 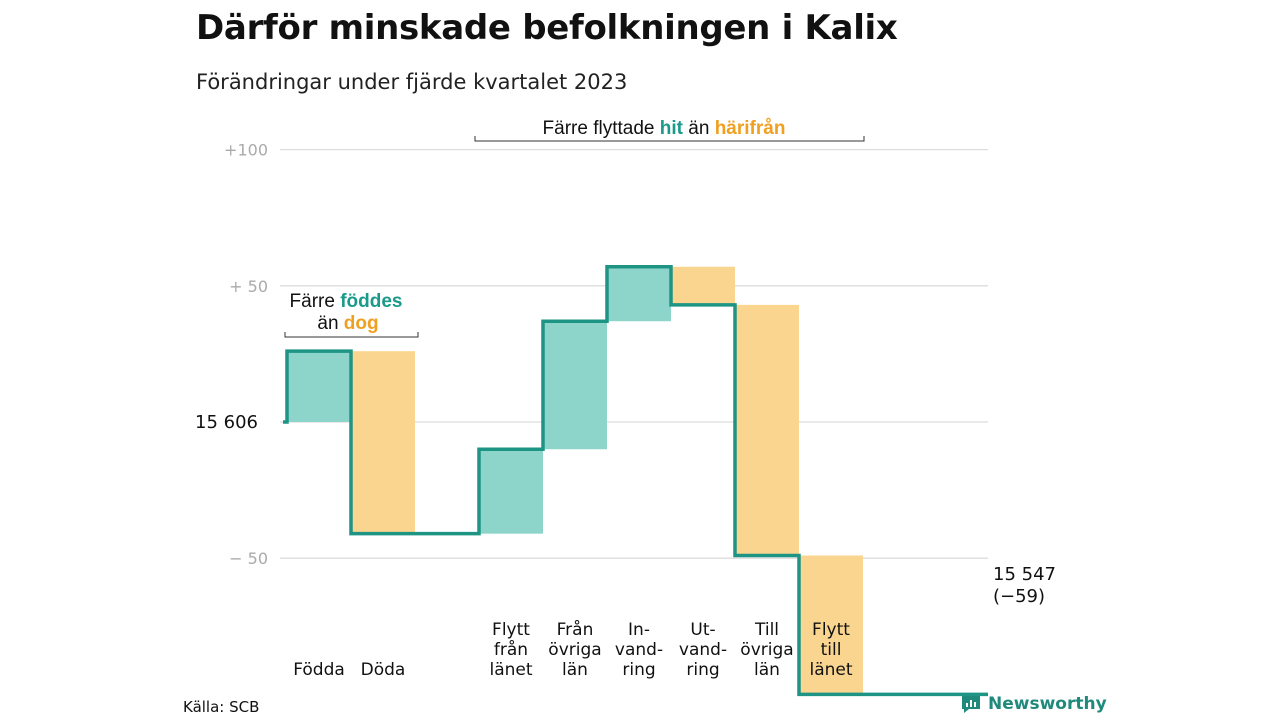 I want to click on start-value-label: 15 606, so click(x=226, y=422).